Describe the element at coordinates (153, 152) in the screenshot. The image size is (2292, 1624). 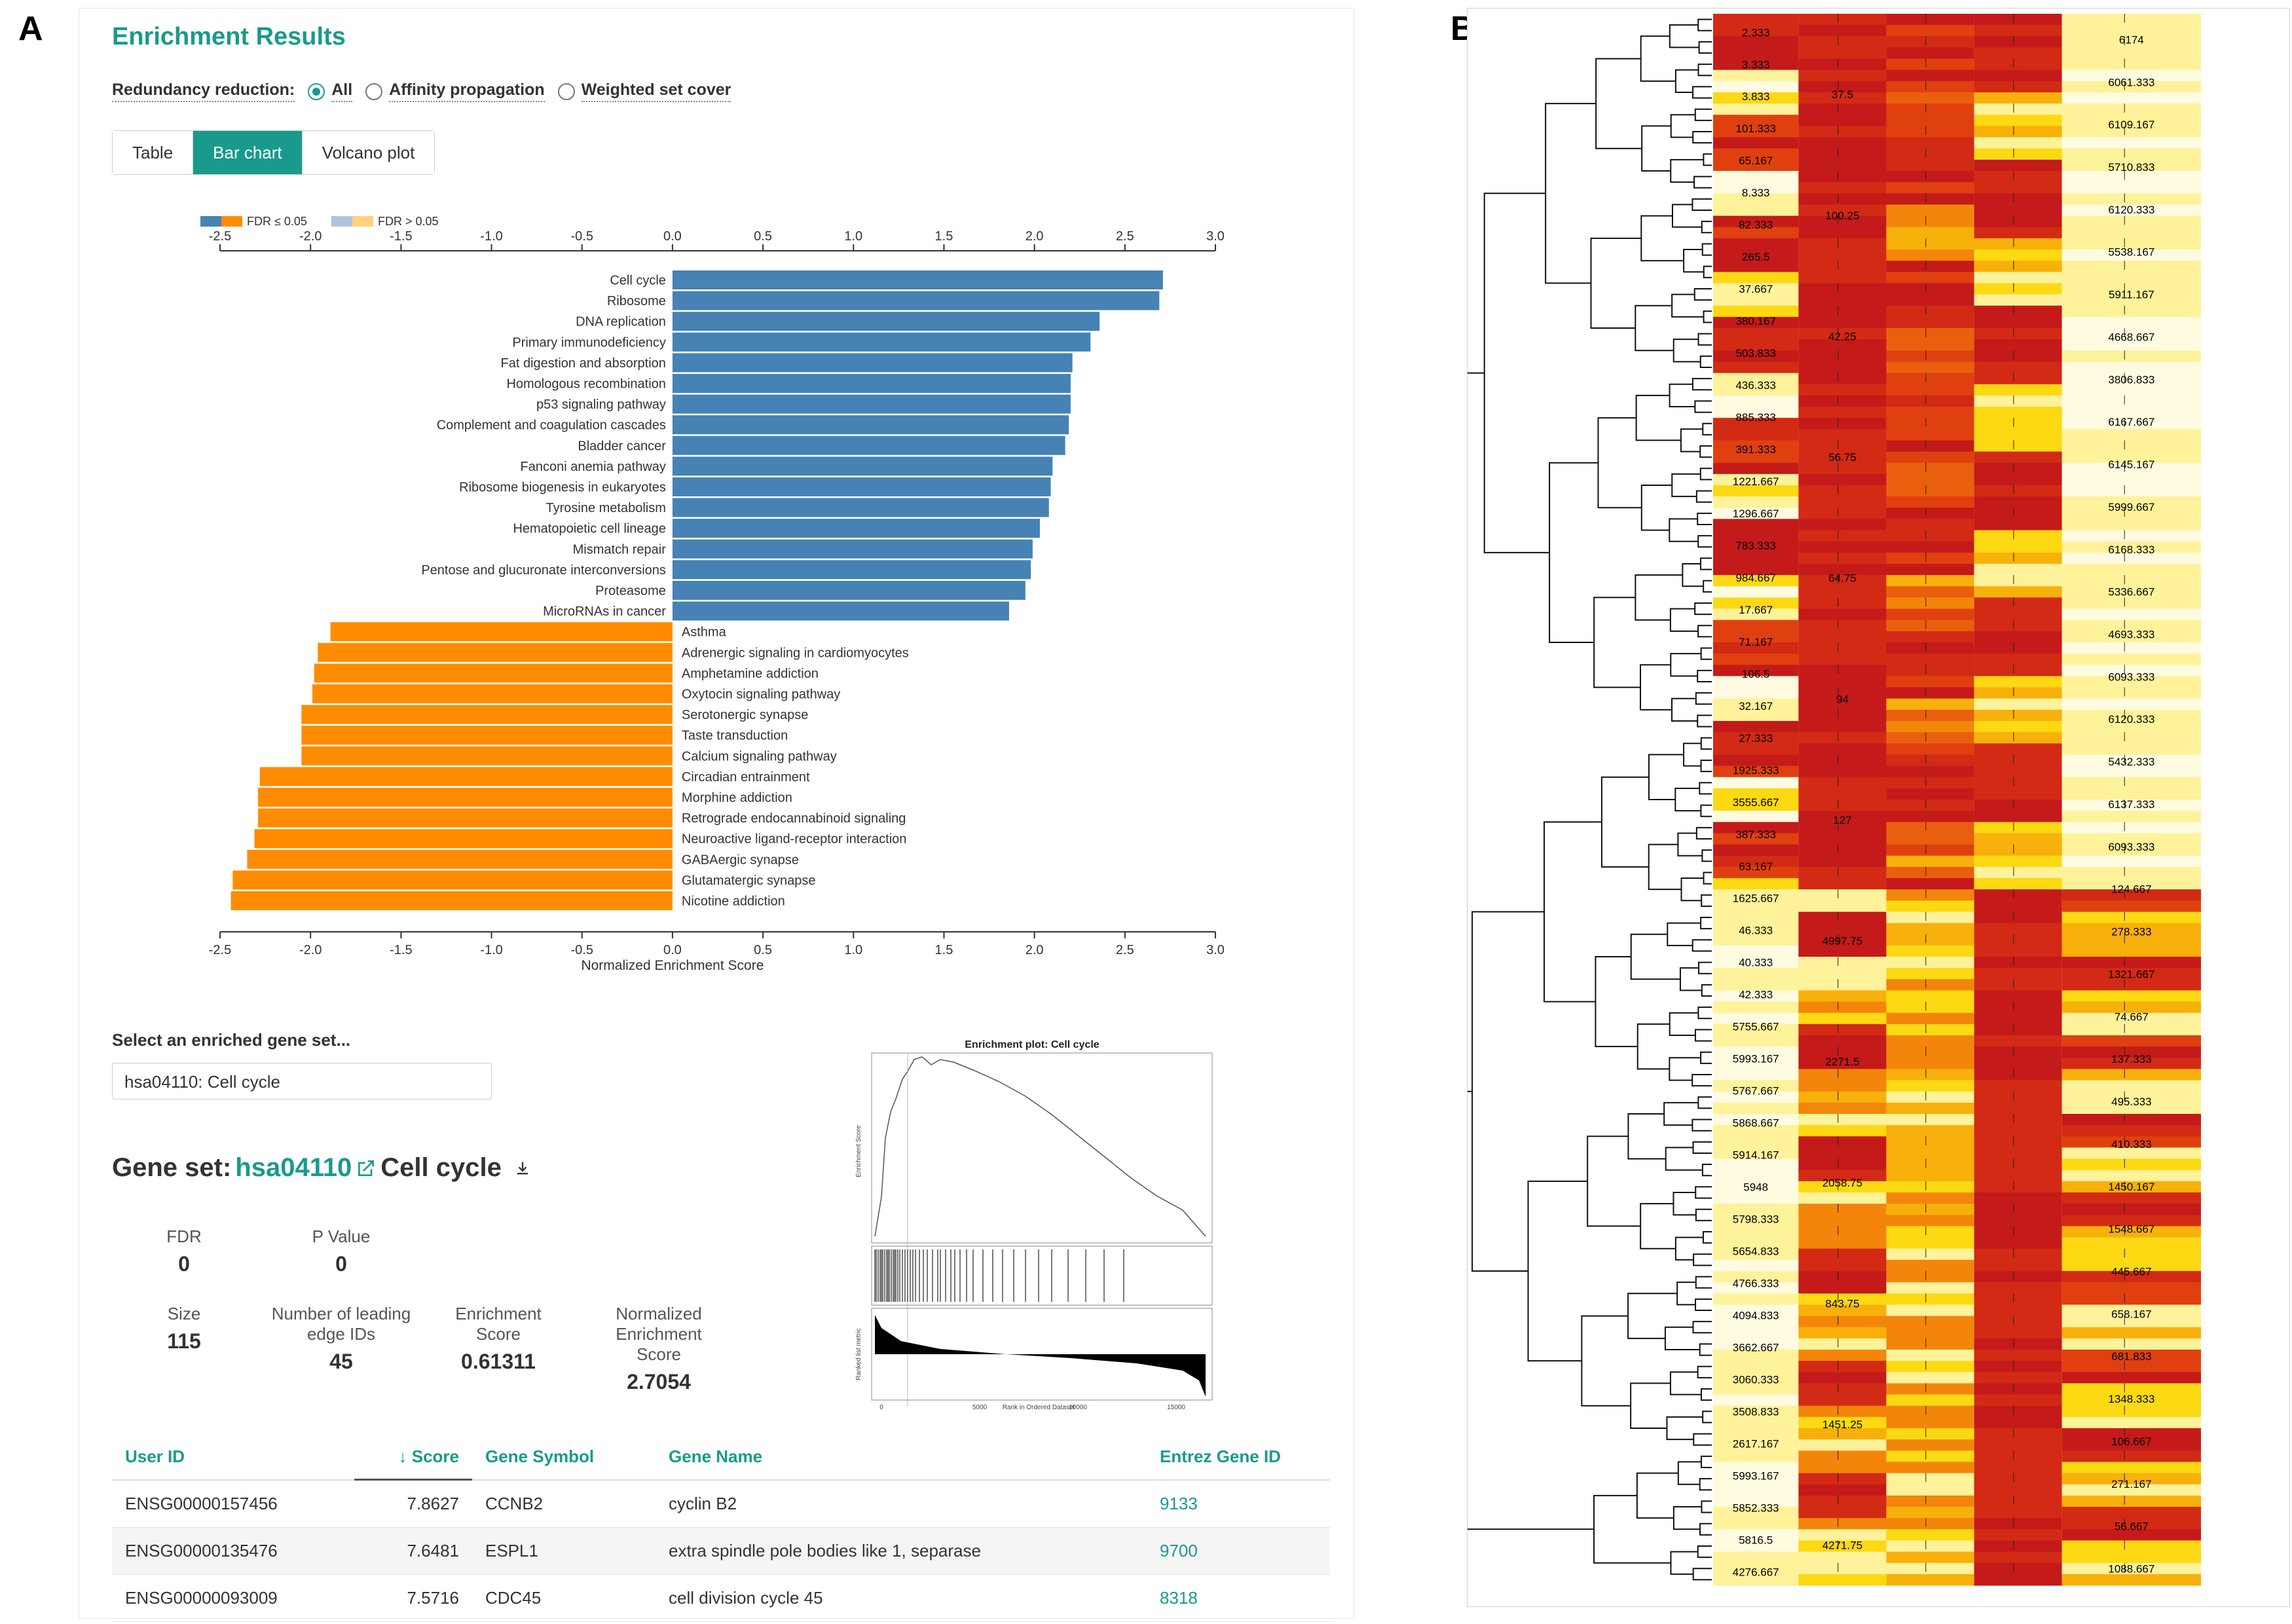
I see `tab-table: Table` at that location.